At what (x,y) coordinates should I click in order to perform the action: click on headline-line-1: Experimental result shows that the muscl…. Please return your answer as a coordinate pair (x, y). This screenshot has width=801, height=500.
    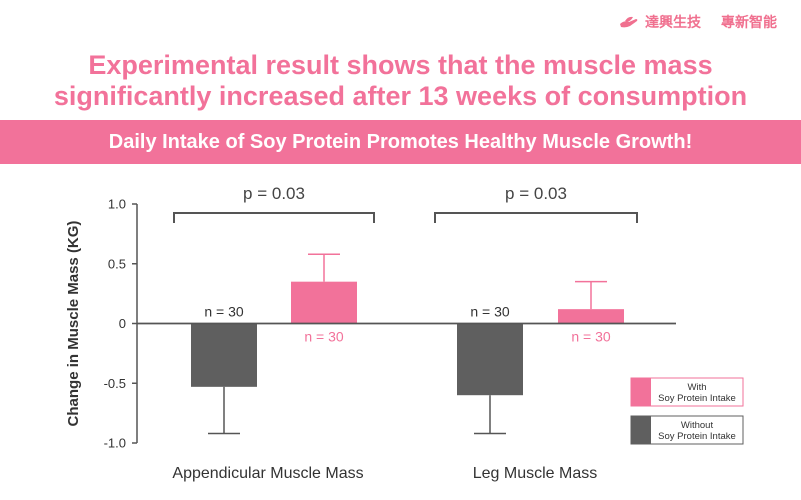
    Looking at the image, I should click on (400, 65).